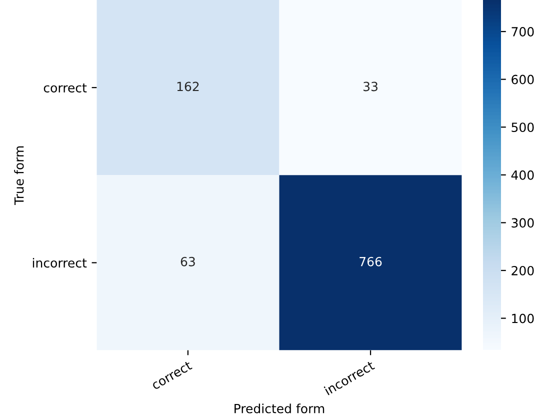  I want to click on color-bar-label: 600, so click(523, 79).